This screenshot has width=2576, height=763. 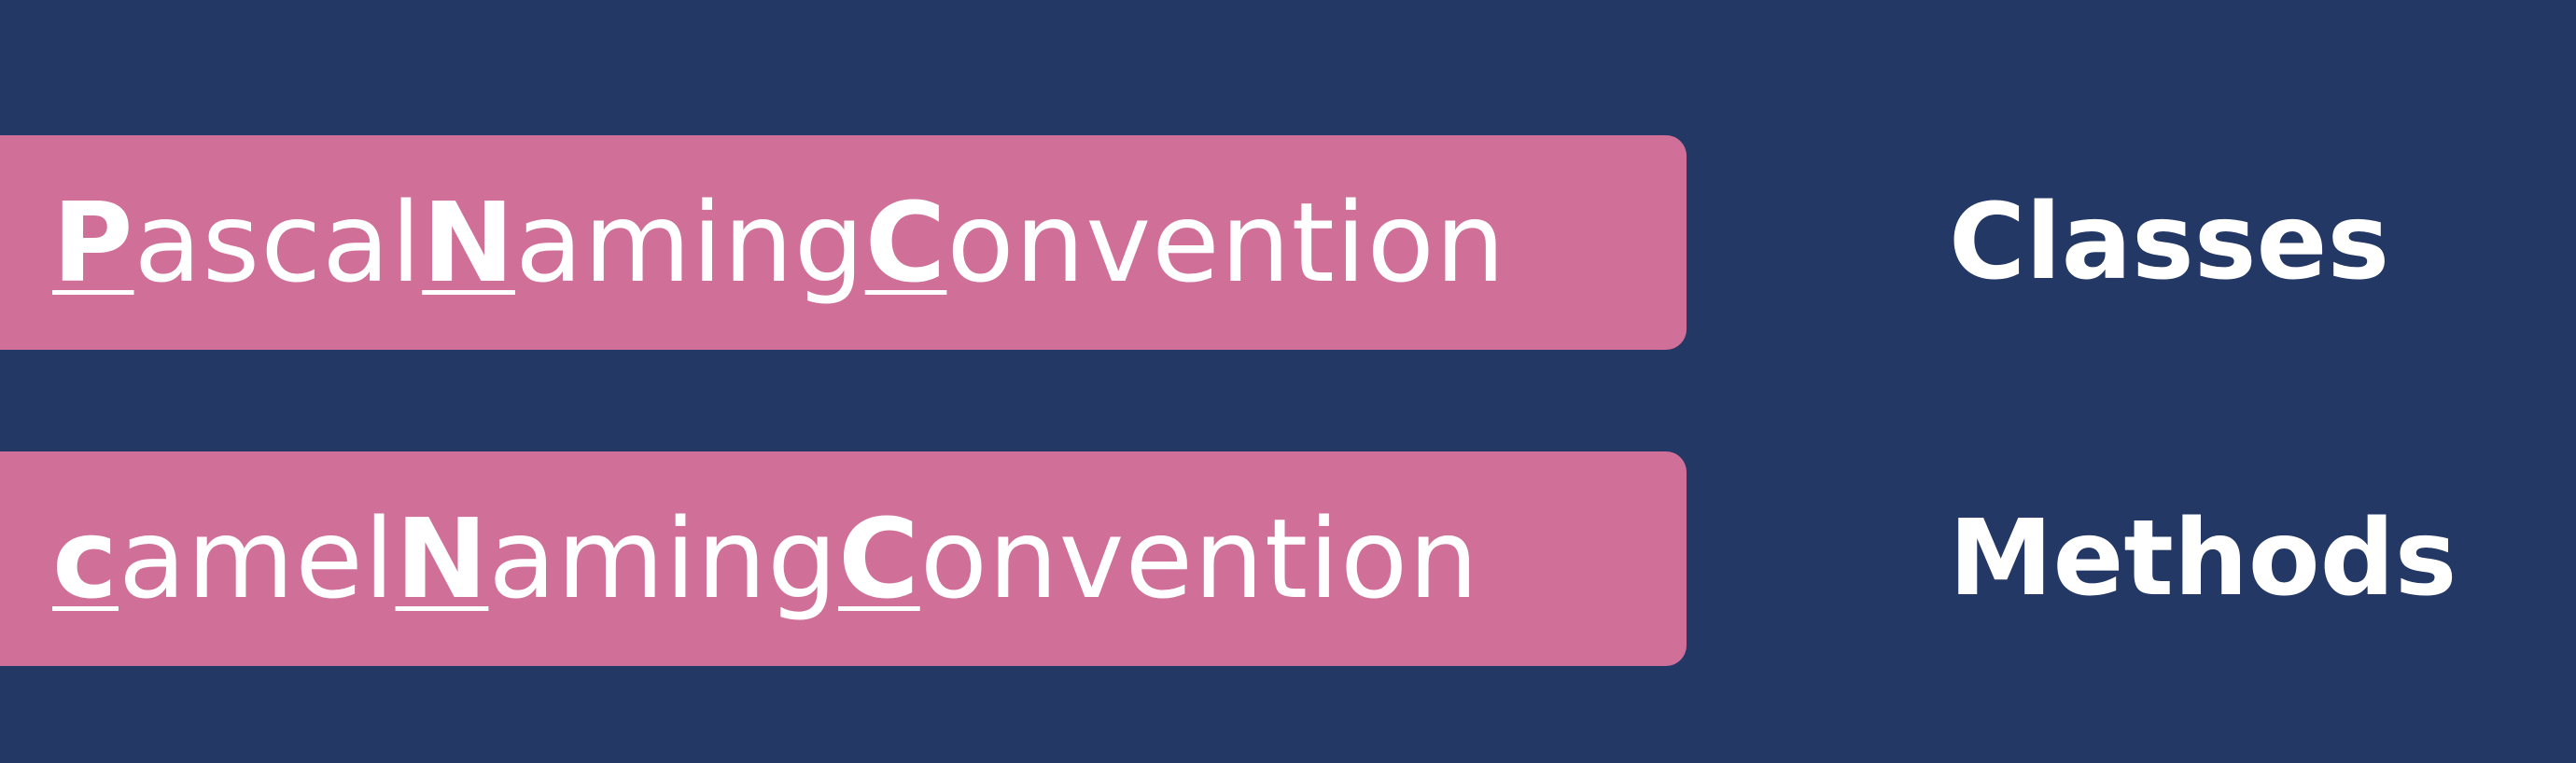 What do you see at coordinates (93, 243) in the screenshot?
I see `highlight-letter: P` at bounding box center [93, 243].